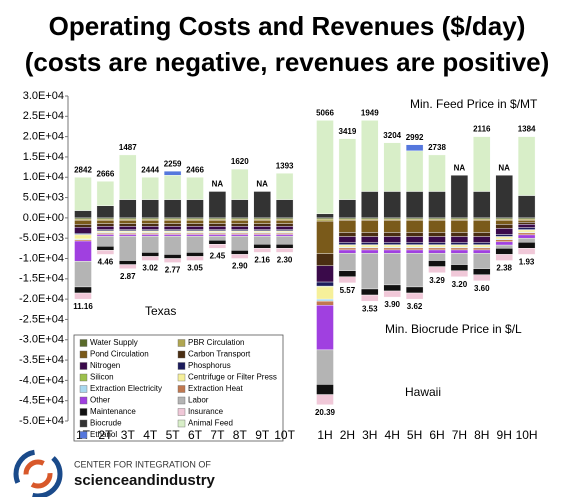 Image resolution: width=575 pixels, height=502 pixels. What do you see at coordinates (370, 308) in the screenshot?
I see `bottom-label: 3.53` at bounding box center [370, 308].